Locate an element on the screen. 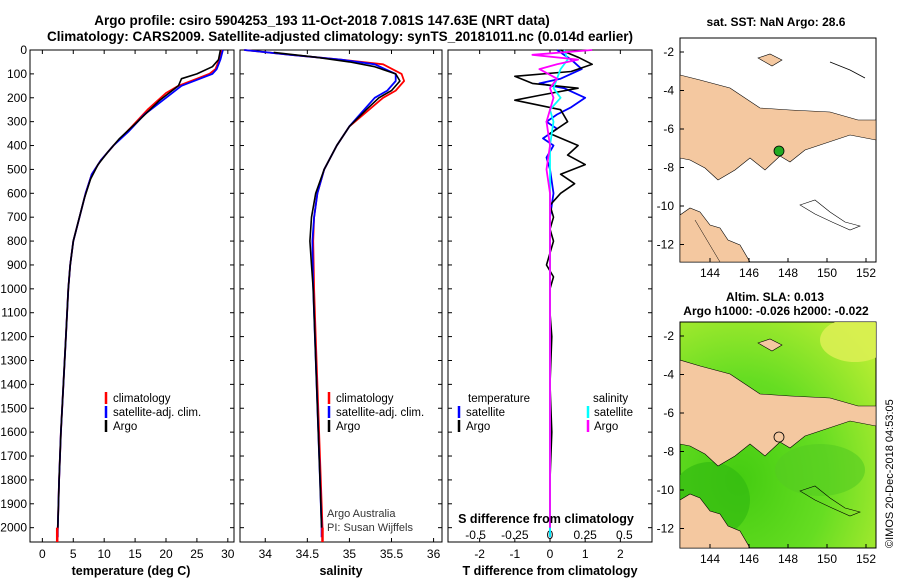 This screenshot has width=900, height=580. x-tick-label: 35.5 is located at coordinates (392, 554).